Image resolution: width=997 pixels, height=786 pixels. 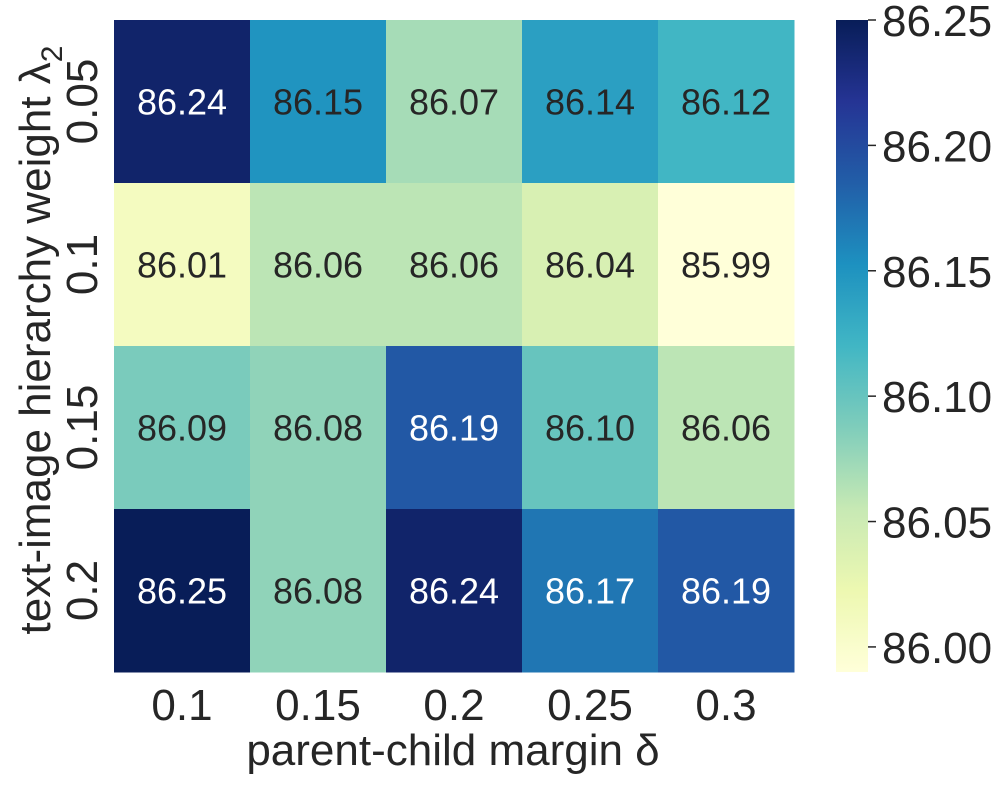 I want to click on x-tick-label: 0.2, so click(x=453, y=705).